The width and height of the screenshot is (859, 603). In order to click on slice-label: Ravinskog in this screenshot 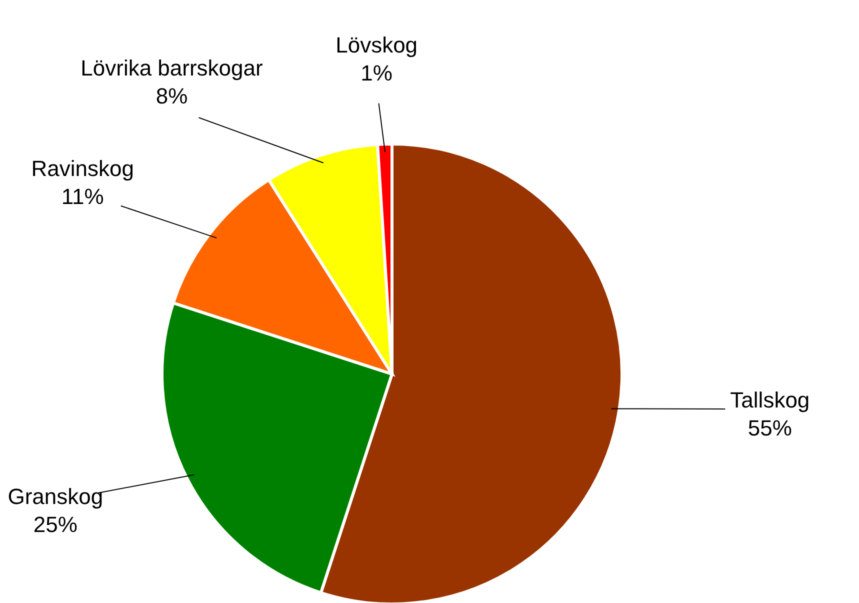, I will do `click(82, 169)`.